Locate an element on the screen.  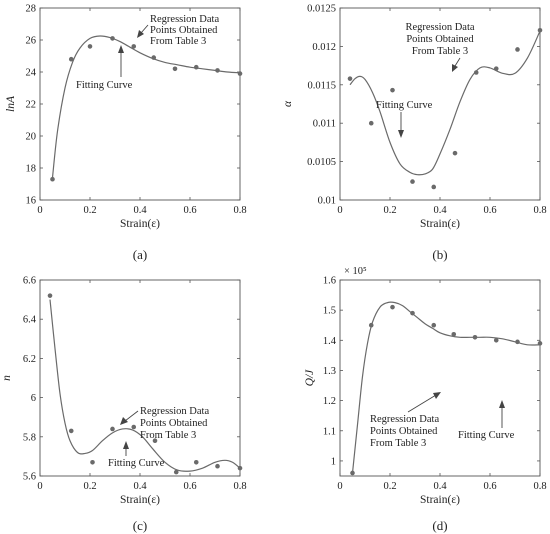
panel-d-y-tick-label: 1.5 is located at coordinates (329, 311).